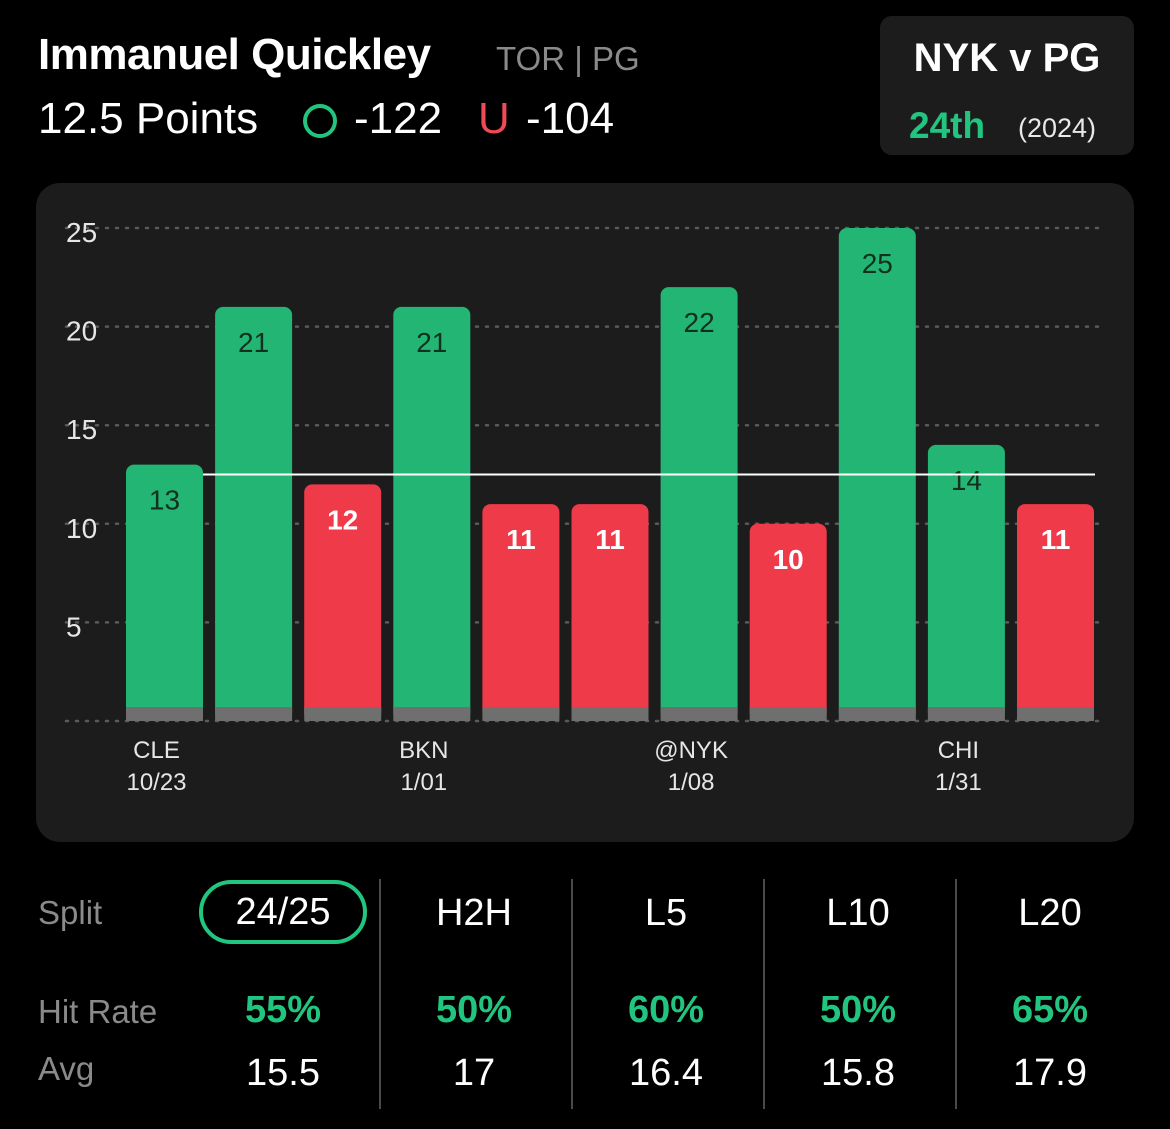  What do you see at coordinates (156, 782) in the screenshot?
I see `x-tick-date: 10/23` at bounding box center [156, 782].